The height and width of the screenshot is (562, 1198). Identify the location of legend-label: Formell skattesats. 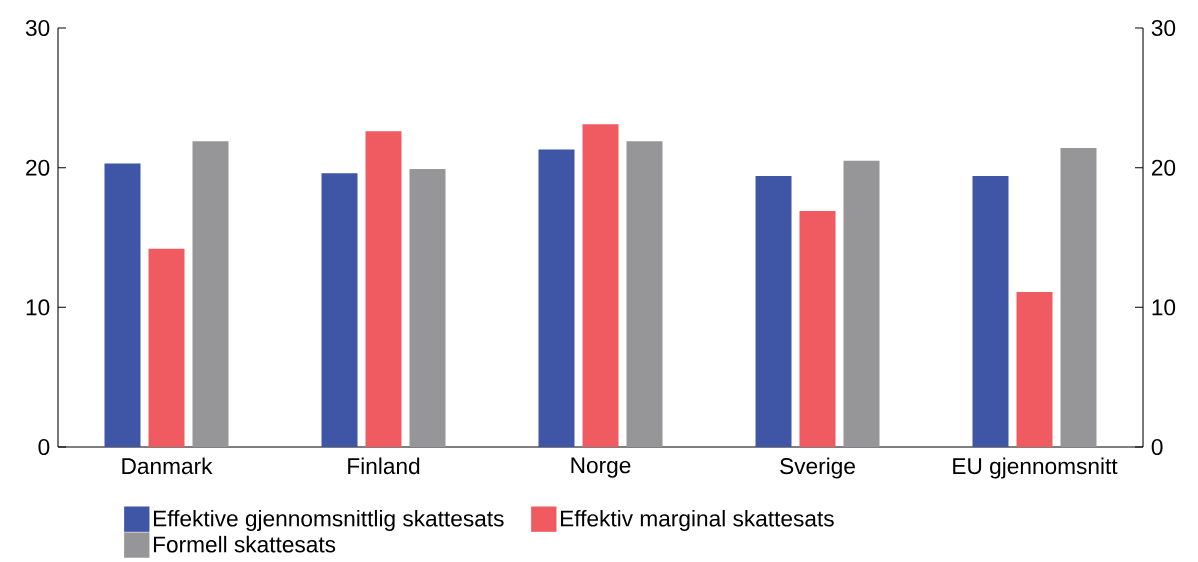
(244, 544).